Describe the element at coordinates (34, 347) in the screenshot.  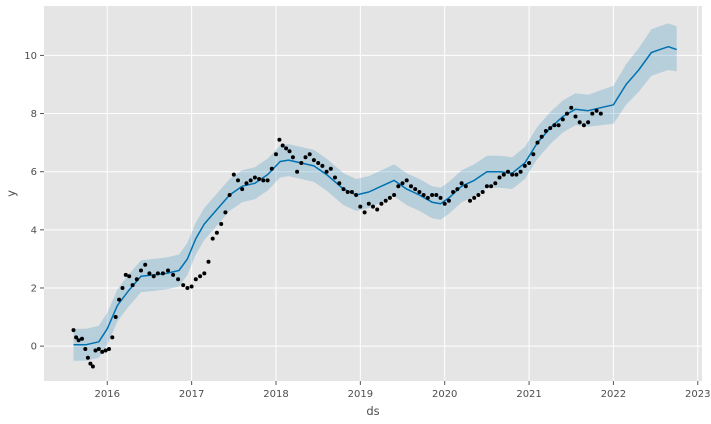
I see `y-tick-label: 0` at that location.